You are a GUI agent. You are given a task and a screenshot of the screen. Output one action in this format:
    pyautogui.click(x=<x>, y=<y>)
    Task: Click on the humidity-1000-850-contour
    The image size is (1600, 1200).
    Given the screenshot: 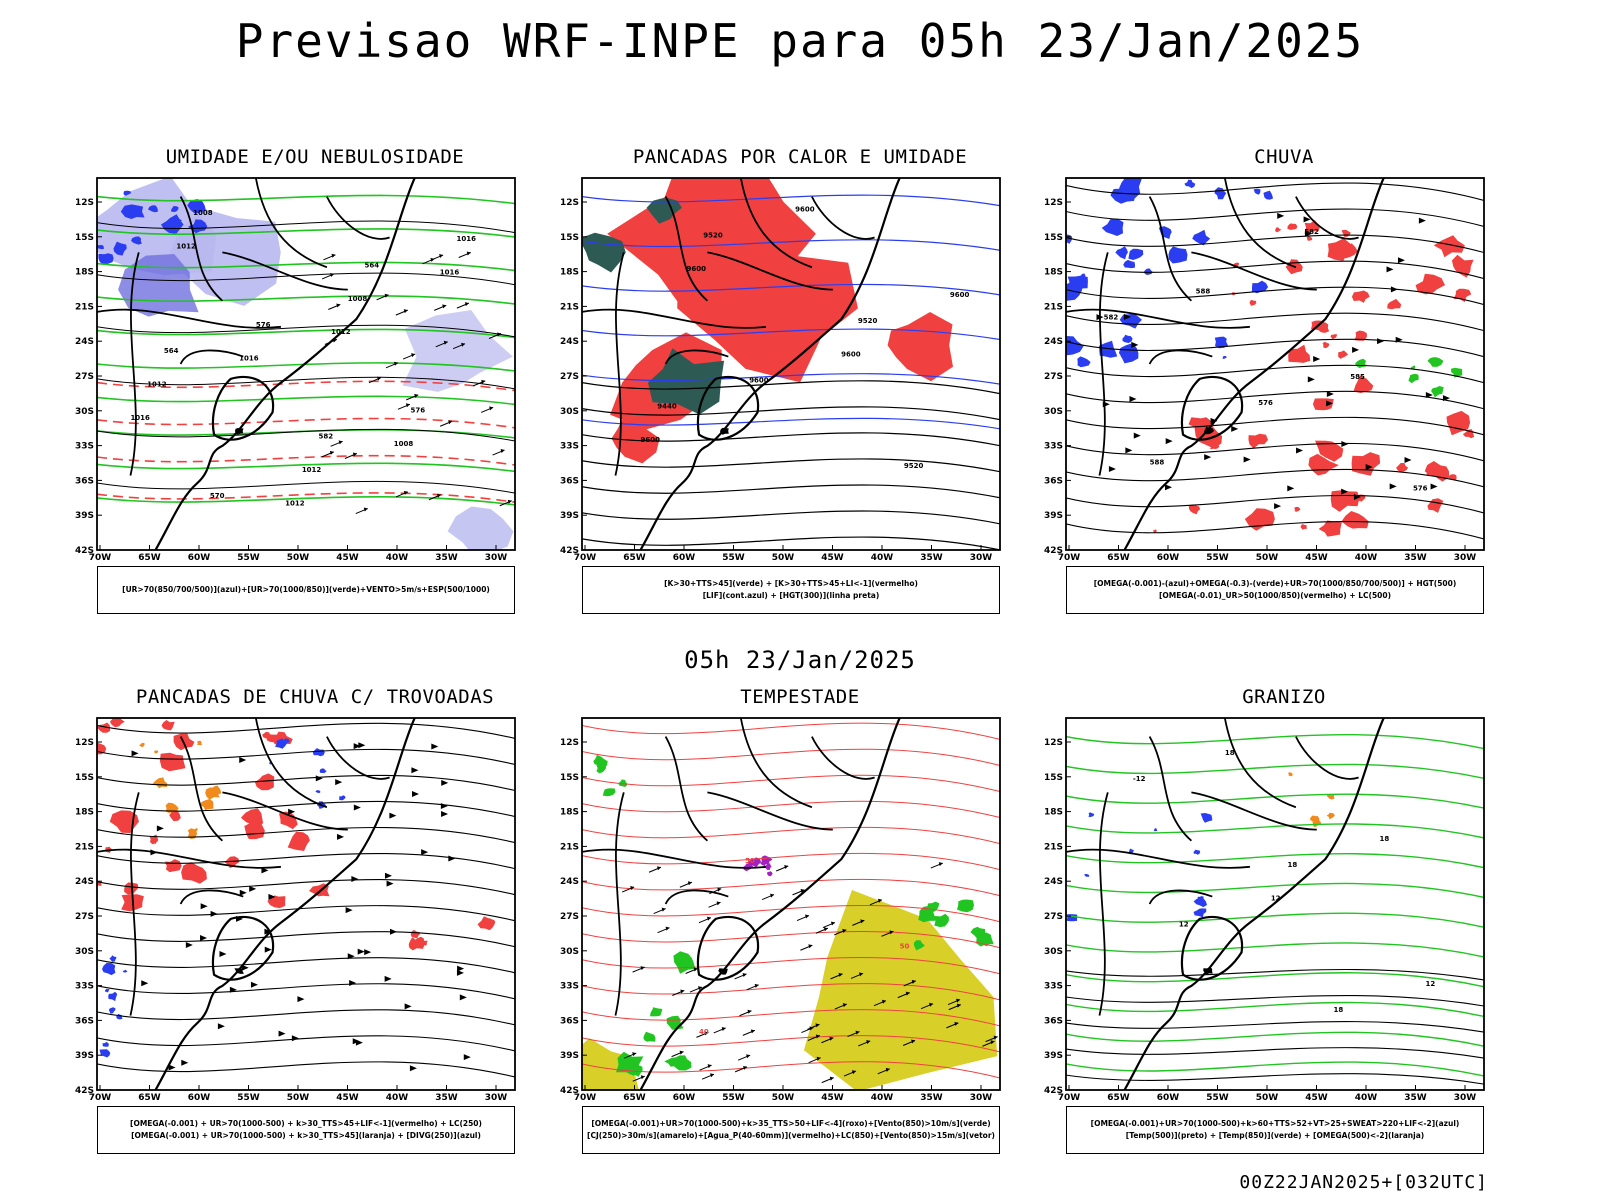 What is the action you would take?
    pyautogui.click(x=306, y=367)
    